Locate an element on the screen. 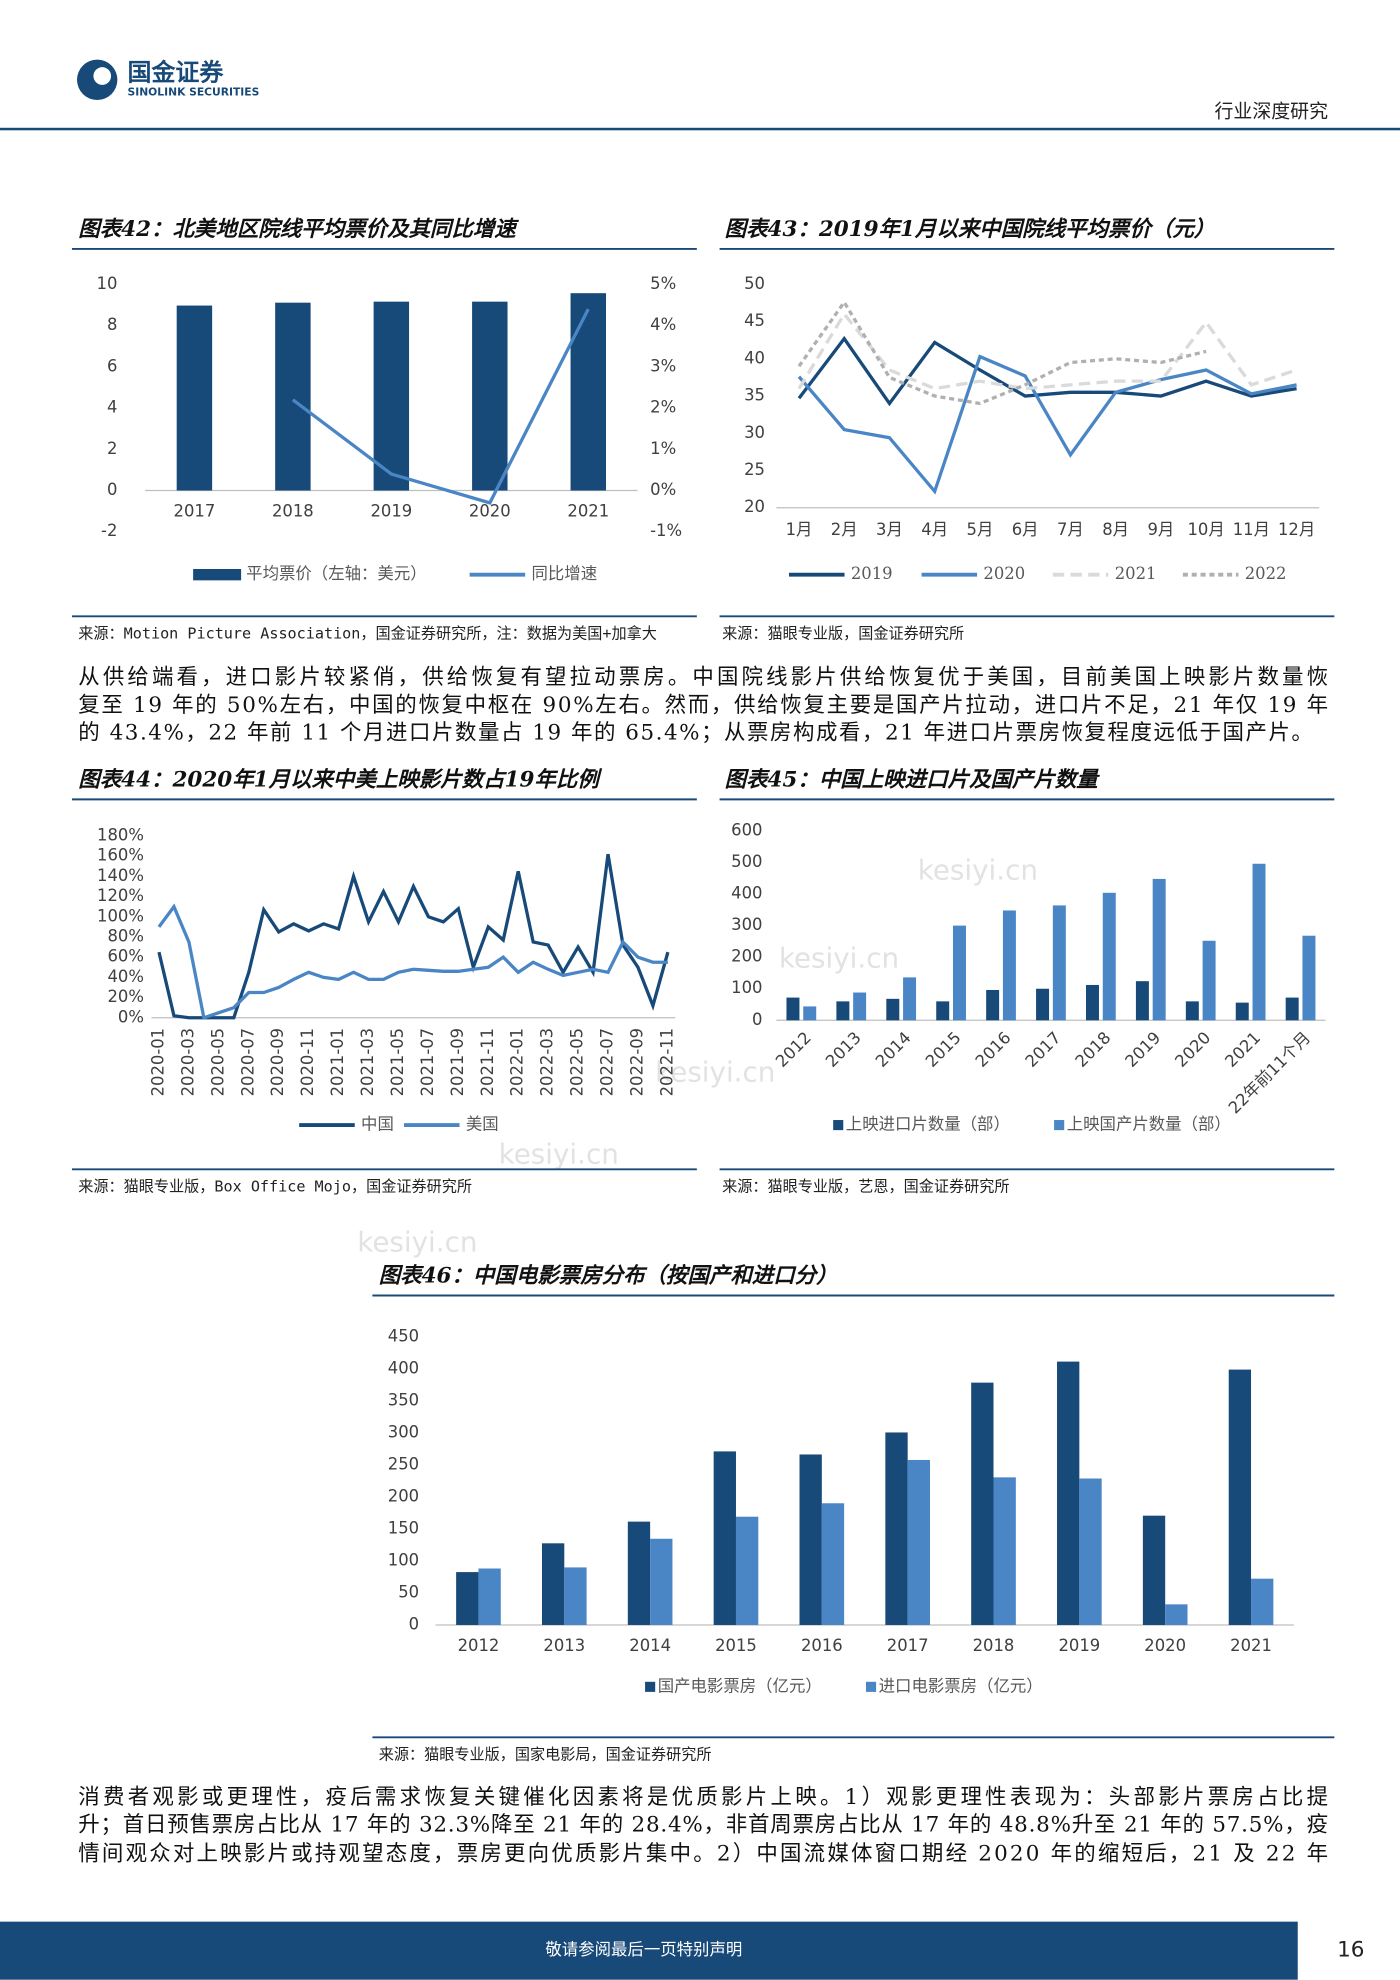 This screenshot has height=1980, width=1400. y-tick-label: -2 is located at coordinates (109, 530).